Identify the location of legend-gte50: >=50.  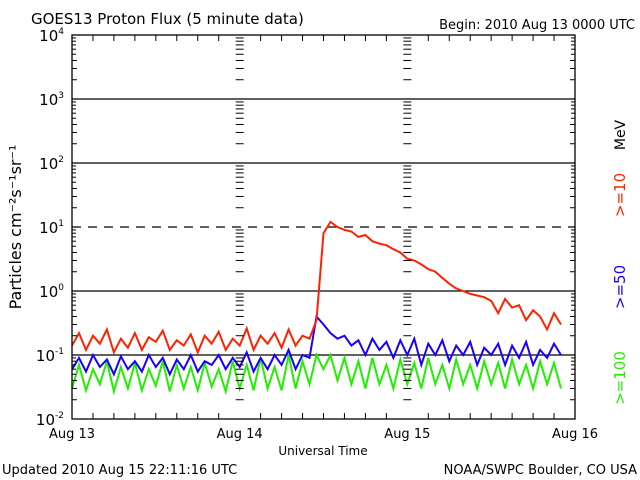
(620, 287).